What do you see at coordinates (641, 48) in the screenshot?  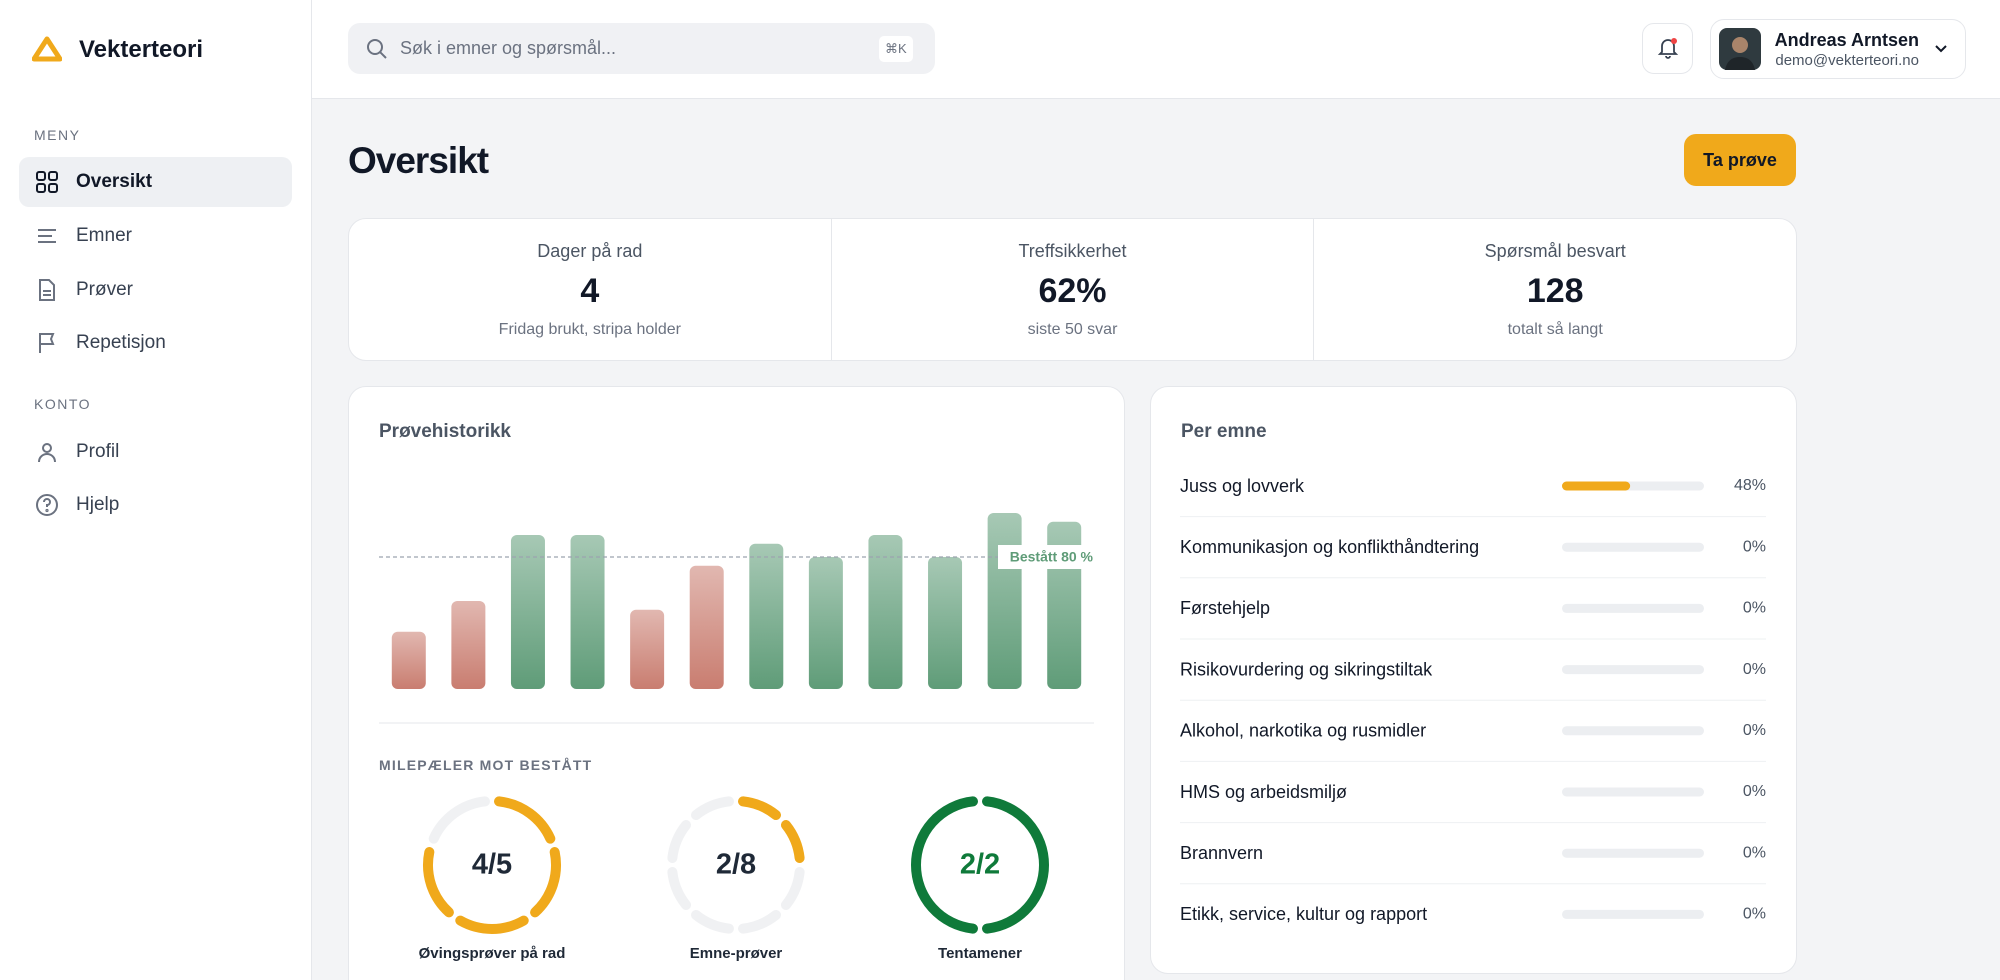 I see `search: Søk i emner og spørsmål... ⌘K` at bounding box center [641, 48].